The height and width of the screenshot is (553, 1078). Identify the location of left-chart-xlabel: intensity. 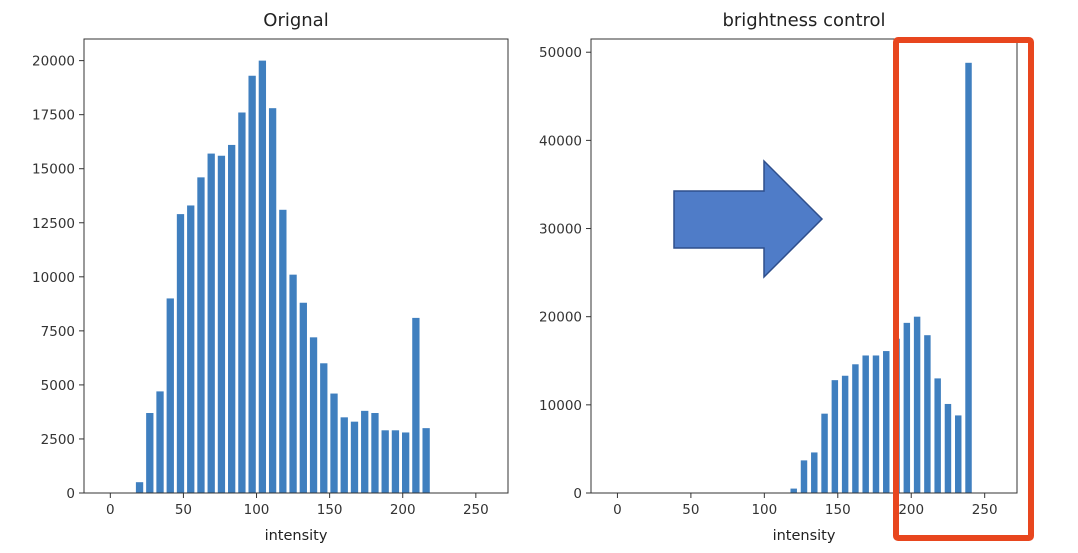
(296, 536).